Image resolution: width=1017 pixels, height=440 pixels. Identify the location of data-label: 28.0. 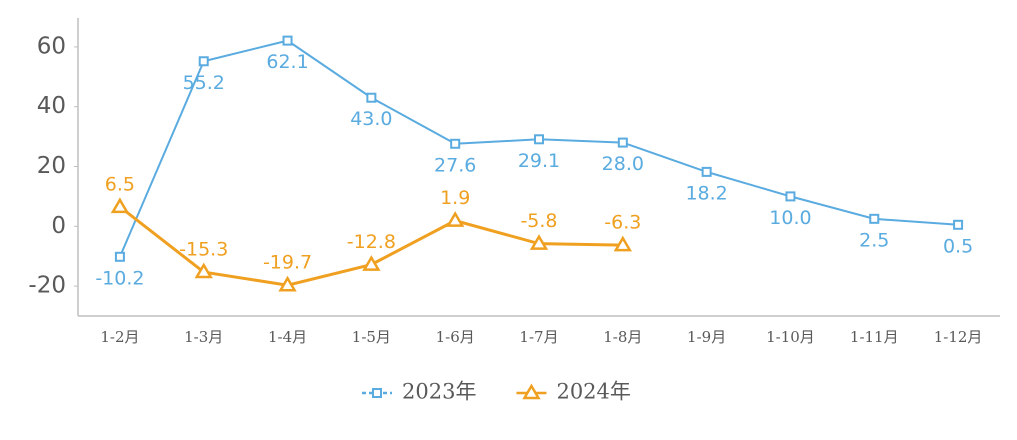
(623, 164).